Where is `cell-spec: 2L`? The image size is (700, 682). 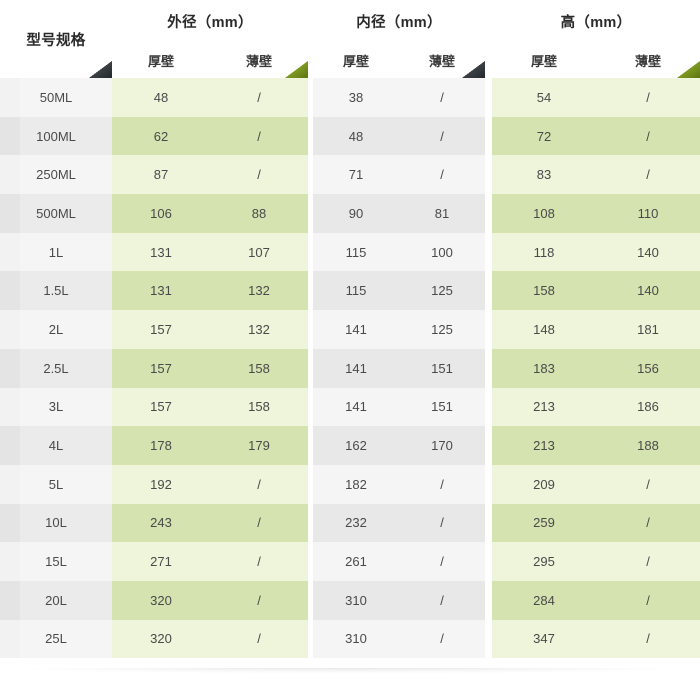 cell-spec: 2L is located at coordinates (56, 329).